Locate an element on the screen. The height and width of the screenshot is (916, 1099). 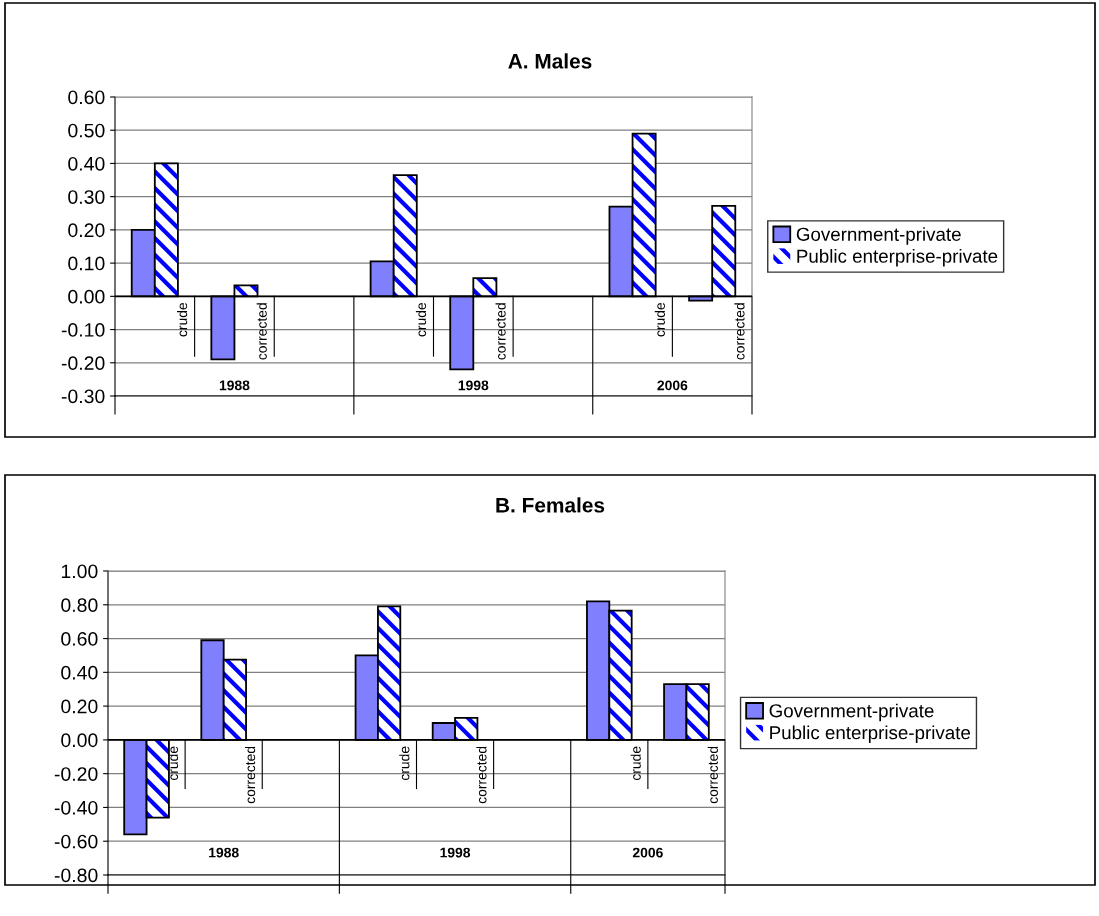
chart-title: B. Females is located at coordinates (550, 505).